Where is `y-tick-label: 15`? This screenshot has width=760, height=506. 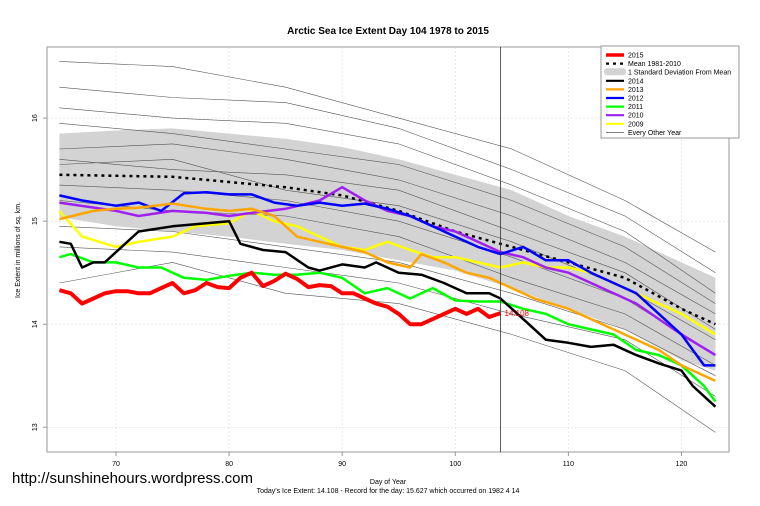
y-tick-label: 15 is located at coordinates (35, 221).